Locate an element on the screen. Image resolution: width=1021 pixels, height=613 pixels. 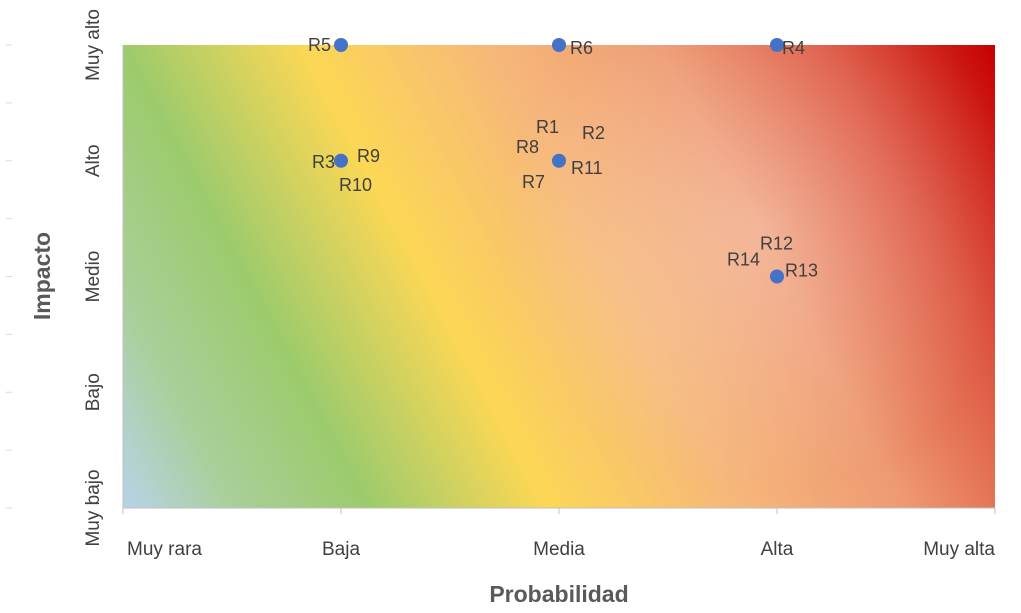
x-axis-title: Probabilidad is located at coordinates (558, 594).